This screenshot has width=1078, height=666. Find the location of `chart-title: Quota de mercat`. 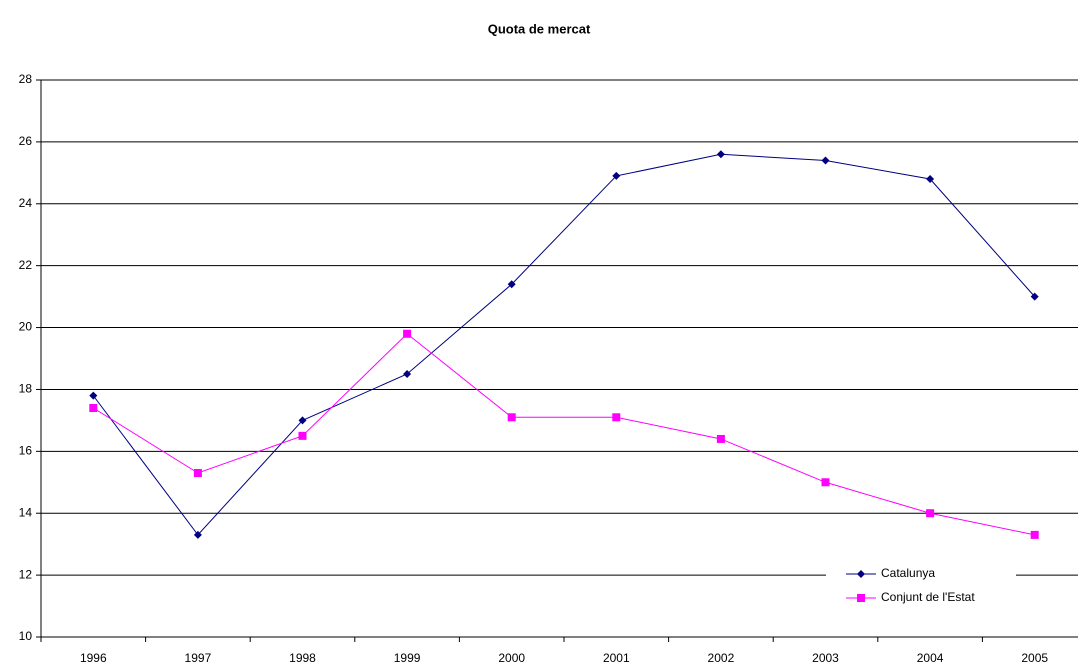

chart-title: Quota de mercat is located at coordinates (539, 28).